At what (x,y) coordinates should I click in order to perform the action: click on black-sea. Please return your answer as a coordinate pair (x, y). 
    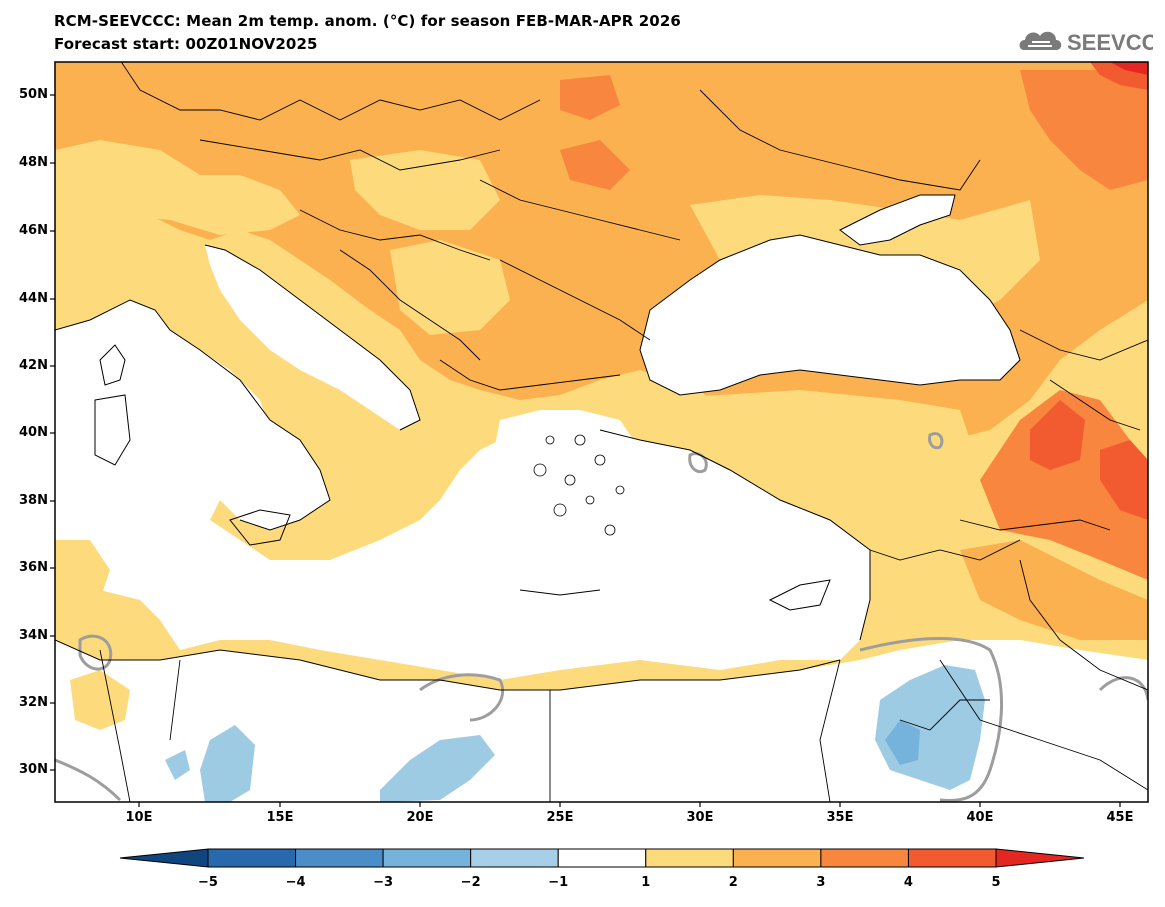
    Looking at the image, I should click on (830, 315).